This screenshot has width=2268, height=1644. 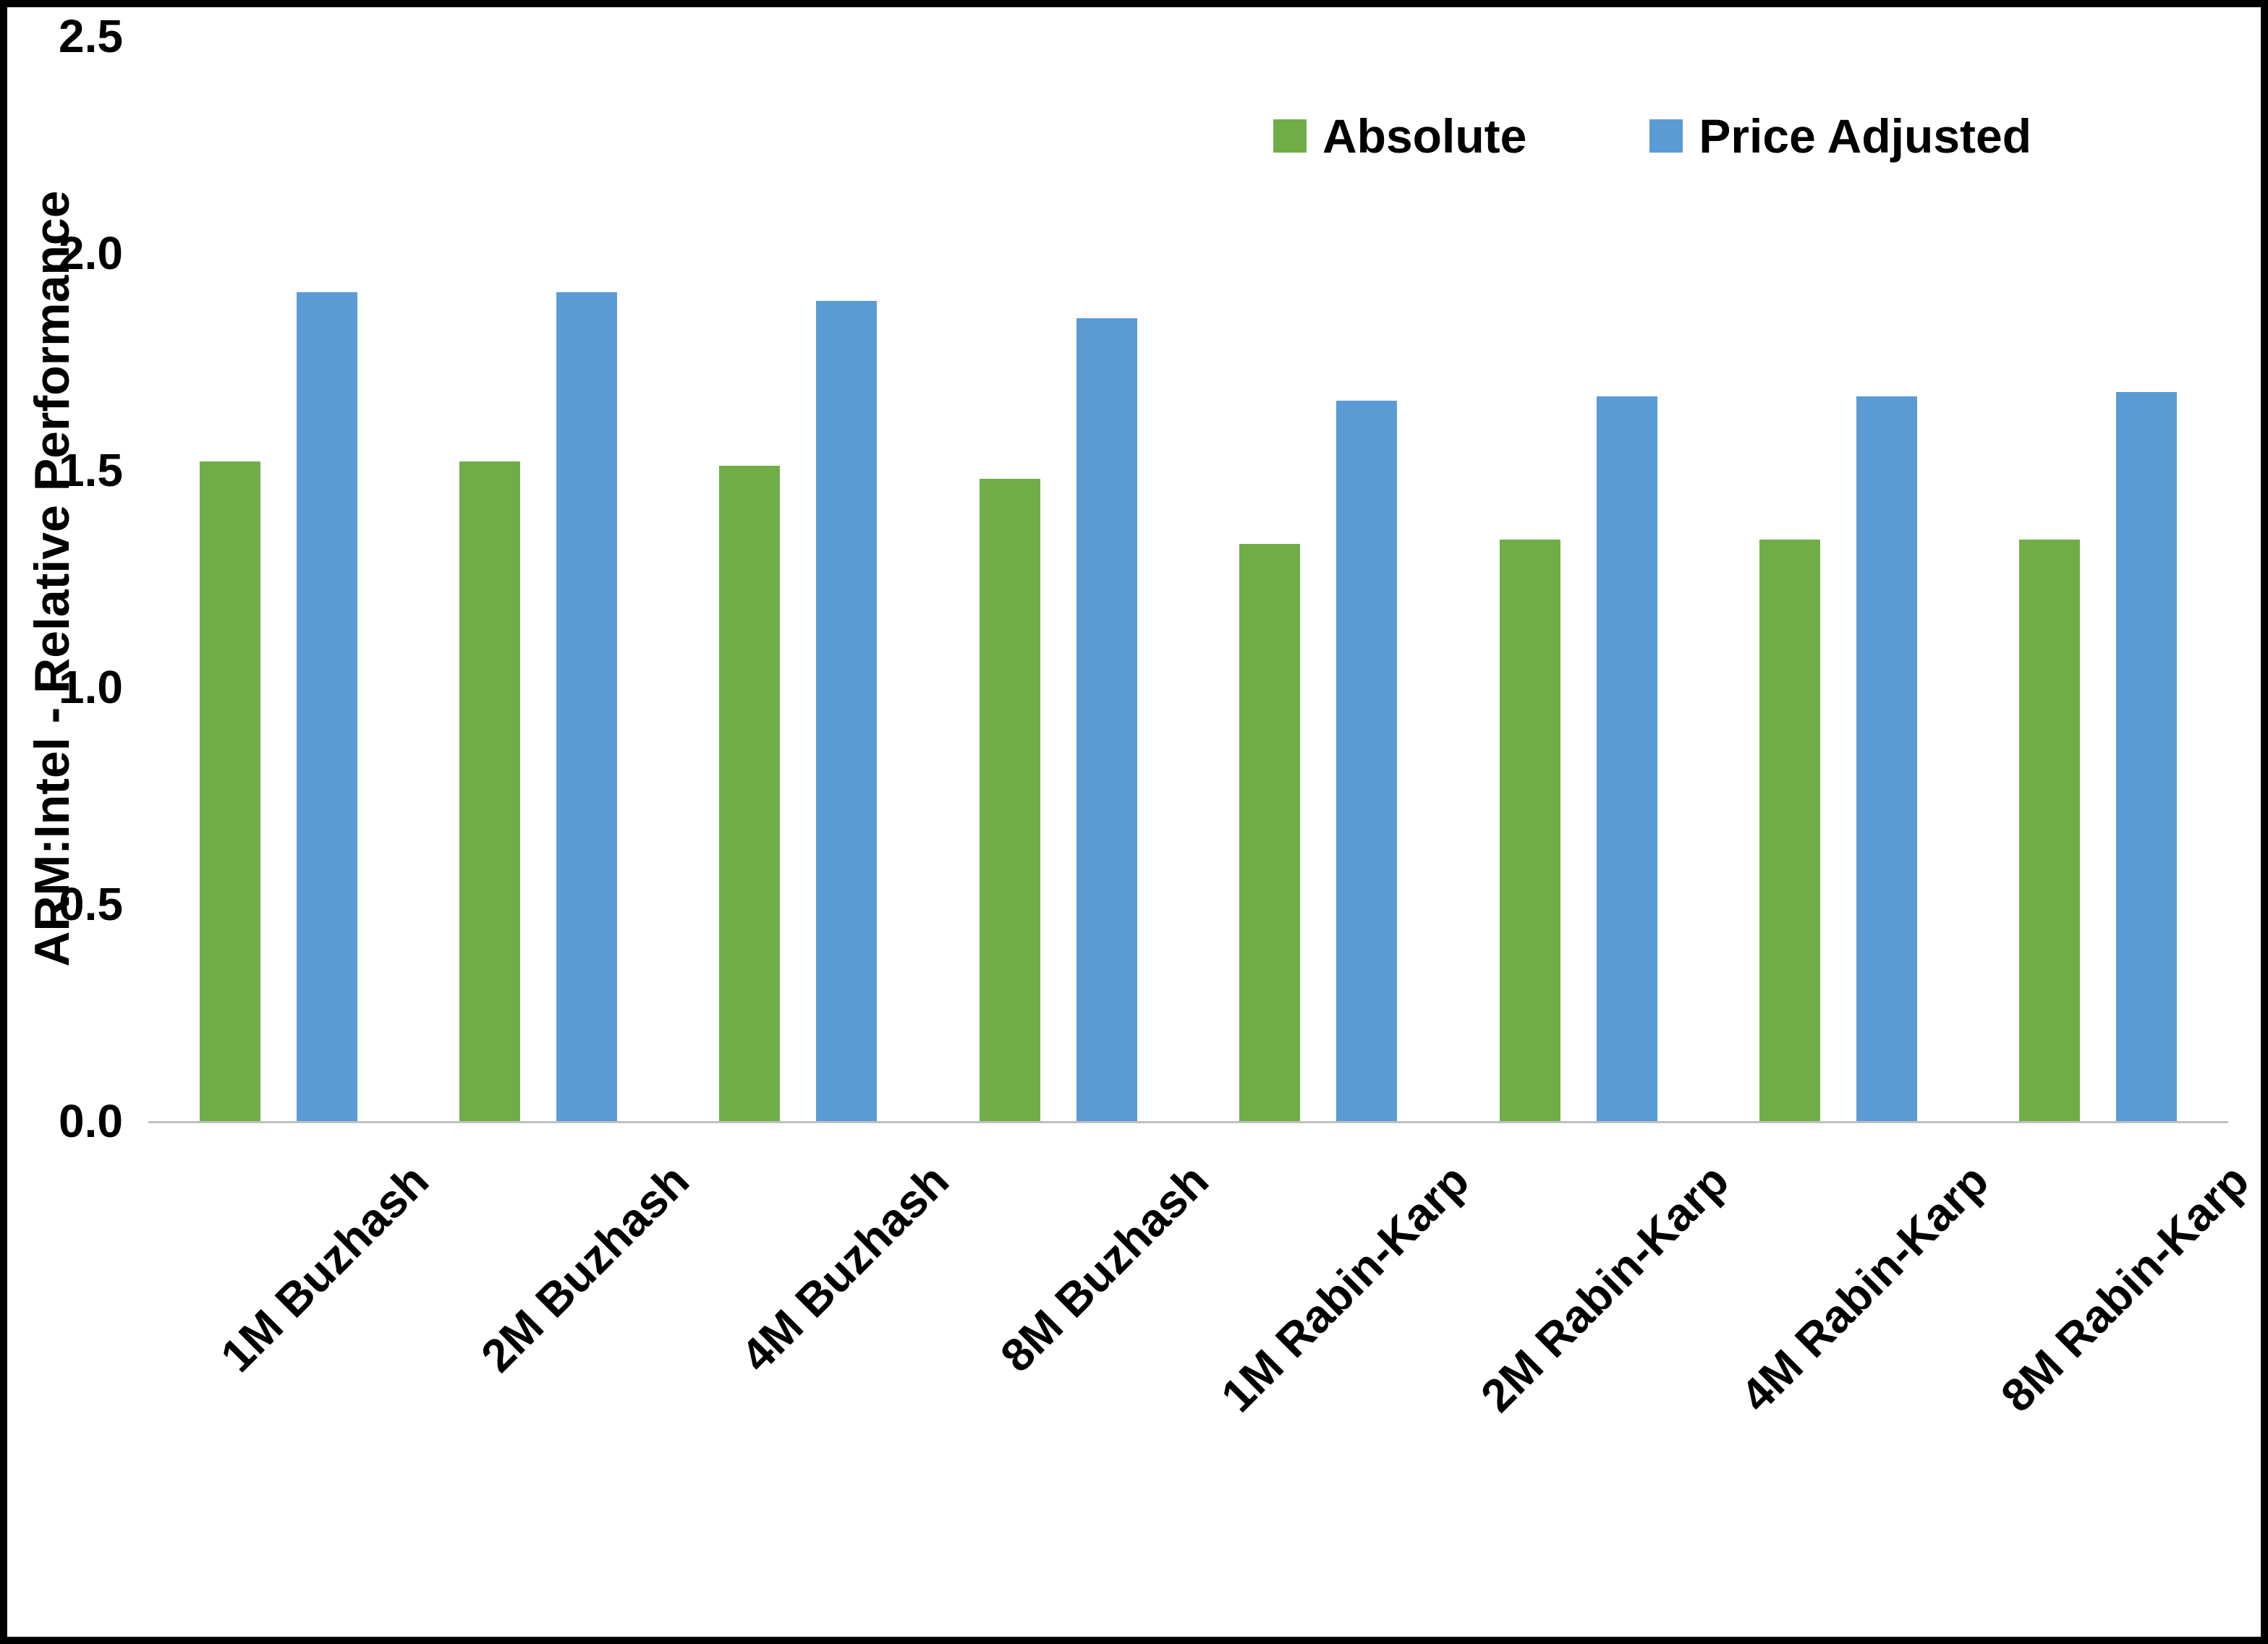 What do you see at coordinates (91, 904) in the screenshot?
I see `y-tick-label: 0.5` at bounding box center [91, 904].